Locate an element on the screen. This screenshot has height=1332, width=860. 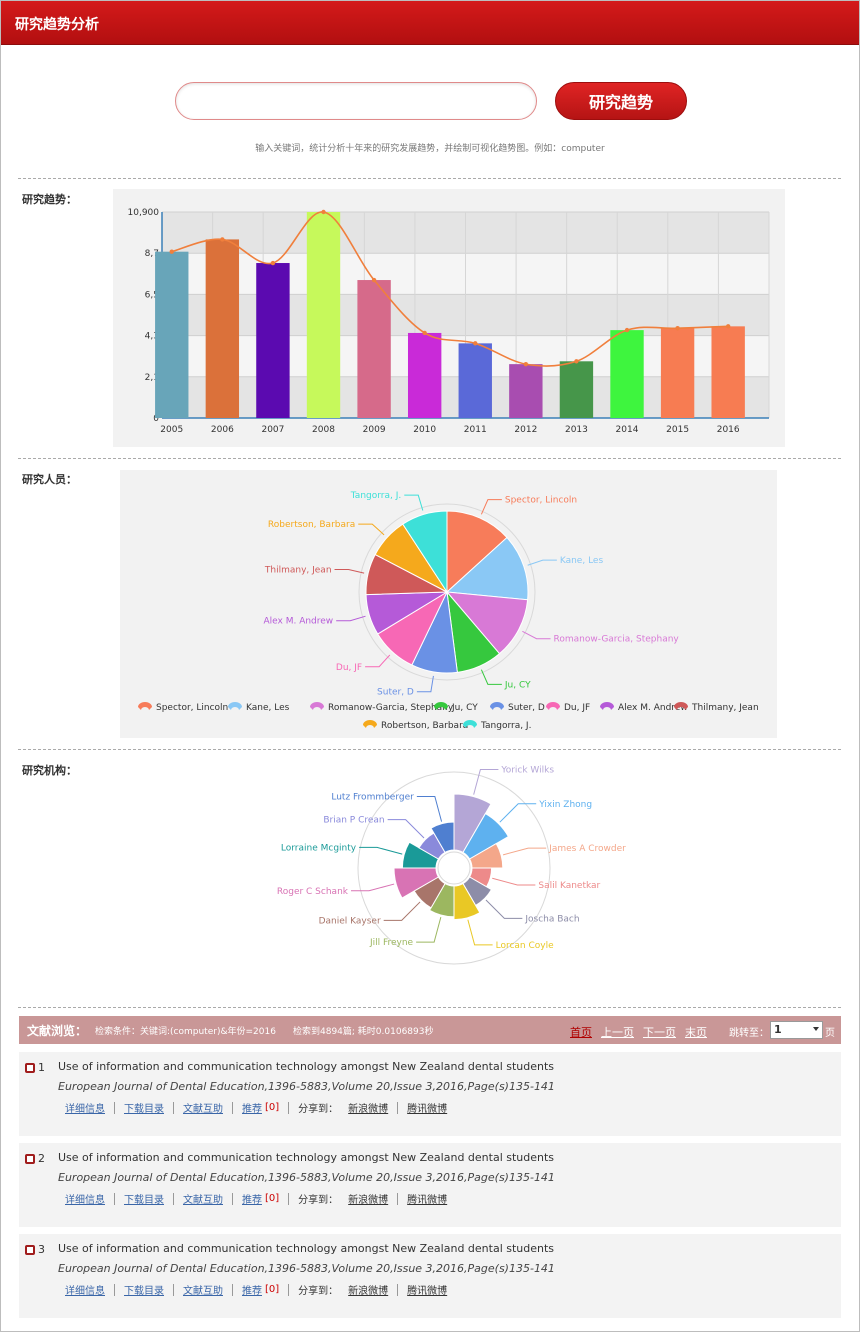
legend-label: Ju, CY is located at coordinates (464, 708).